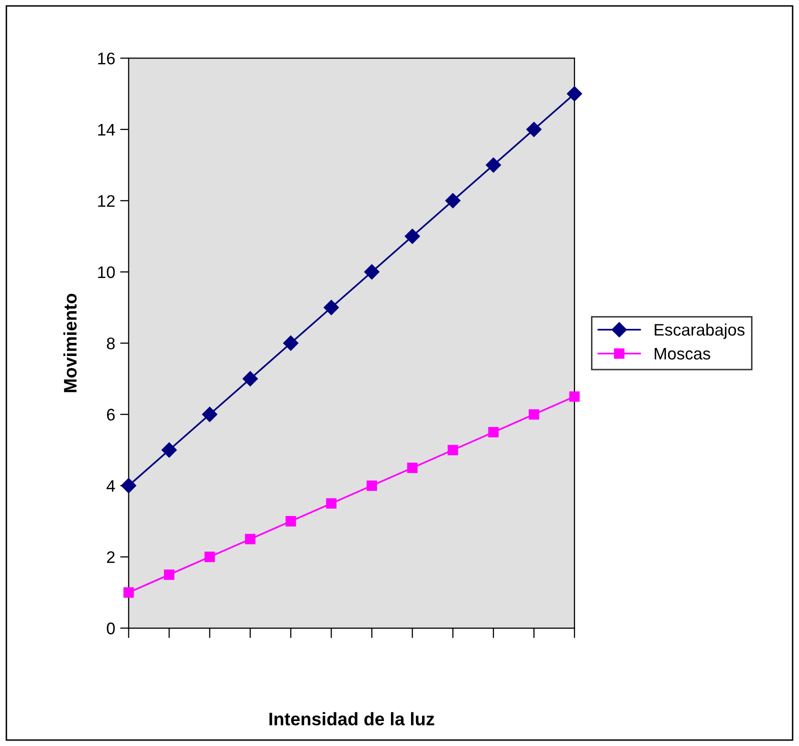 This screenshot has width=799, height=746. Describe the element at coordinates (111, 414) in the screenshot. I see `y-tick-label: 6` at that location.